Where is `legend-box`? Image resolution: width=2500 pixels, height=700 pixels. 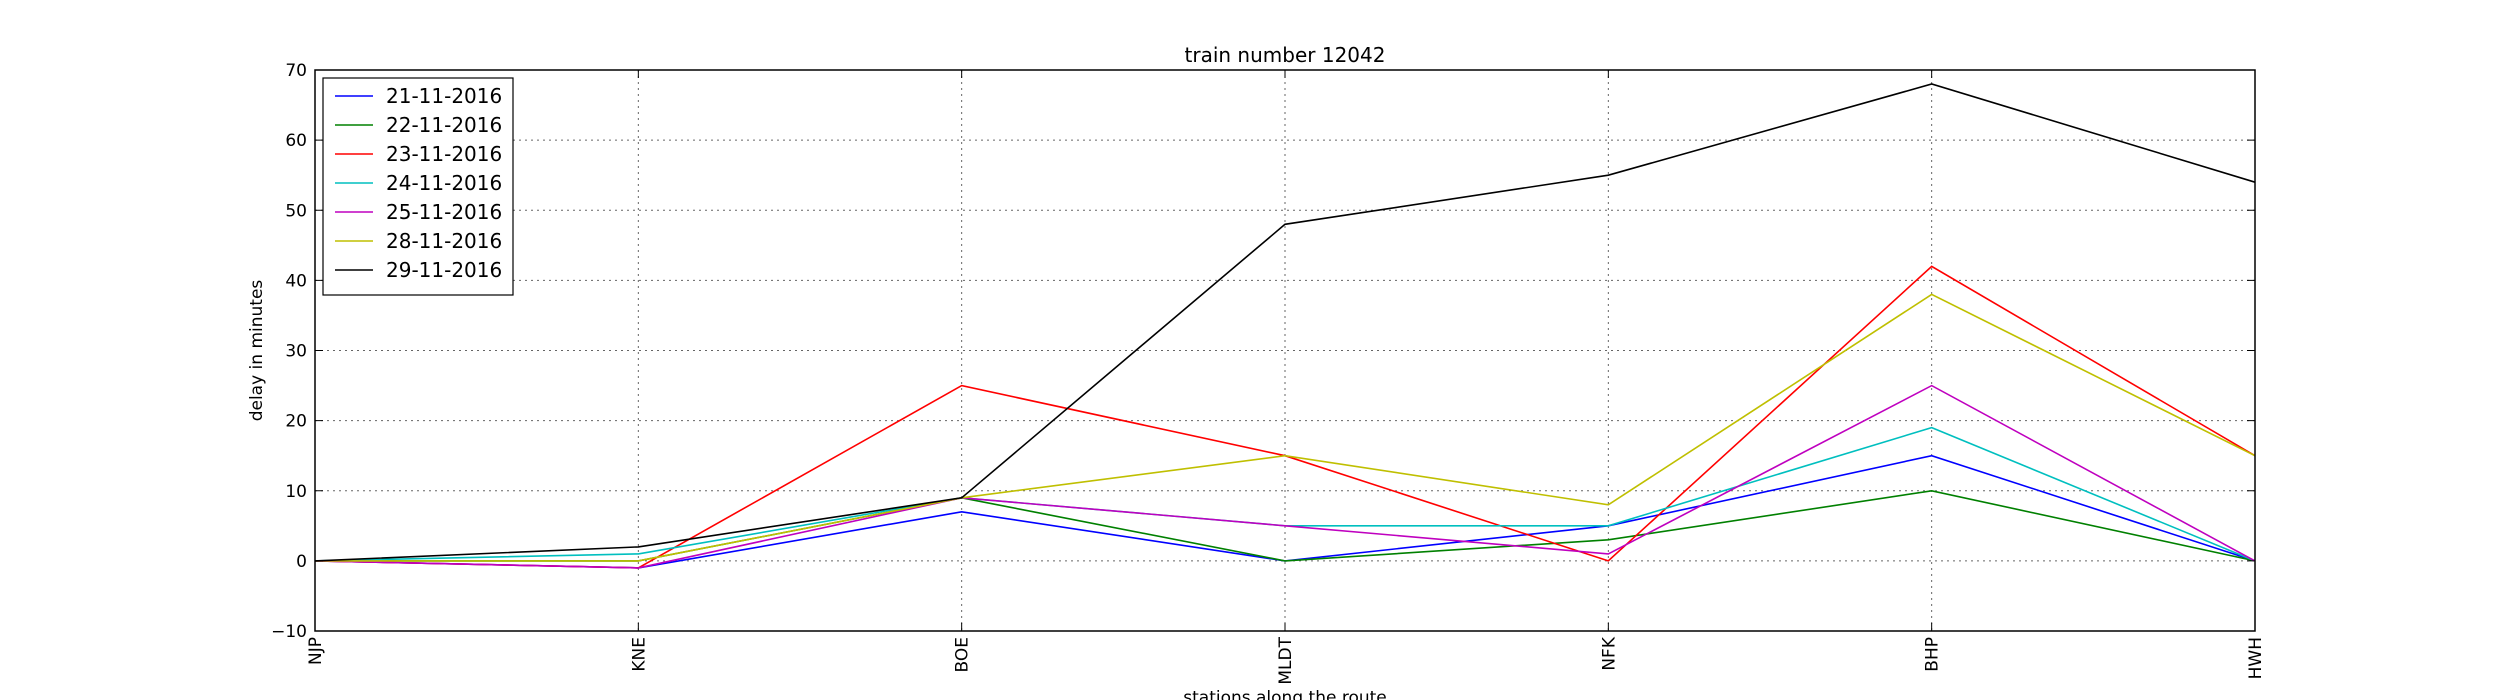 legend-box is located at coordinates (418, 186).